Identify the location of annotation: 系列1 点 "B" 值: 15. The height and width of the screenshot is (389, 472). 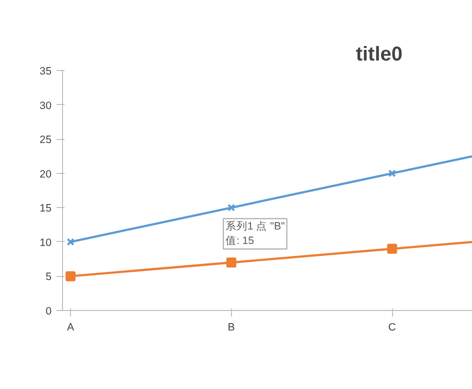
(255, 234).